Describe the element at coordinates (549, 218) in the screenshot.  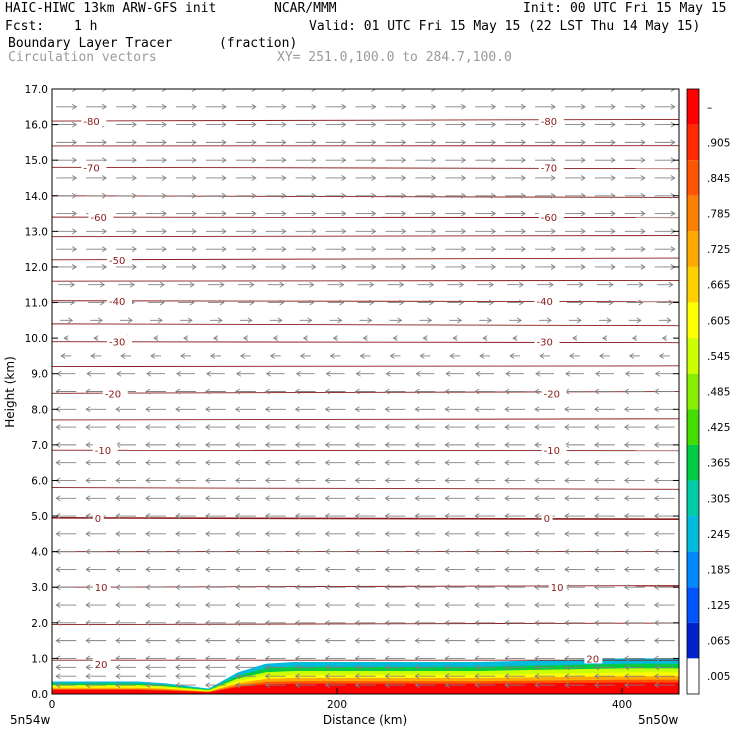
I see `contour-label: -60` at that location.